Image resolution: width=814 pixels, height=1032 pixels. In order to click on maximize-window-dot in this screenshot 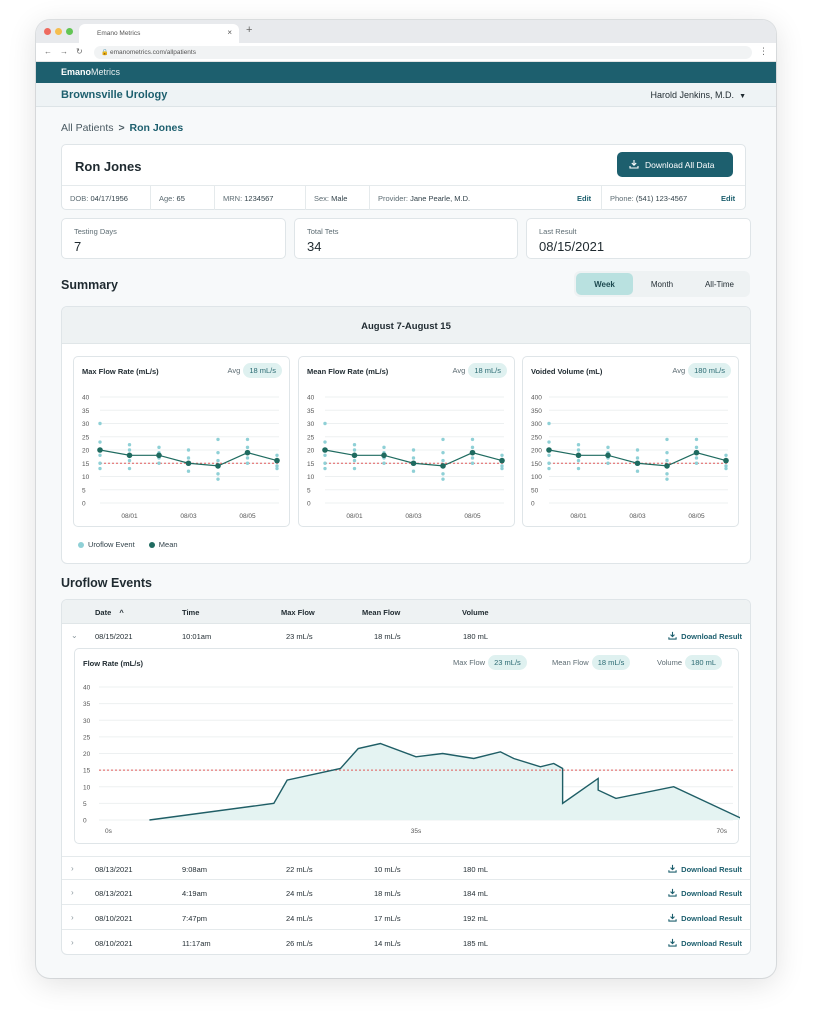, I will do `click(69, 31)`.